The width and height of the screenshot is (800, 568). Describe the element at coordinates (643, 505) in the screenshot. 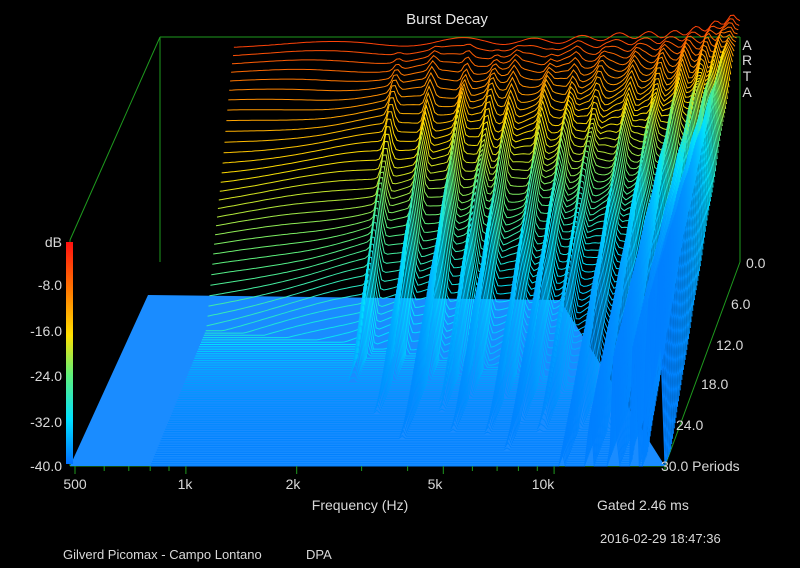

I see `gating-info: Gated 2.46 ms` at that location.